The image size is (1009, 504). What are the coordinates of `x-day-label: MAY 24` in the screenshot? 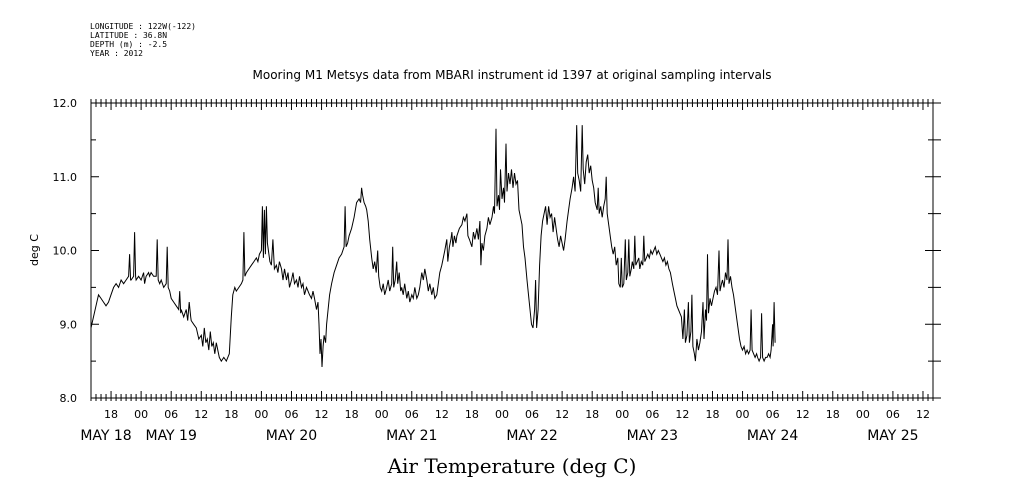 It's located at (772, 436).